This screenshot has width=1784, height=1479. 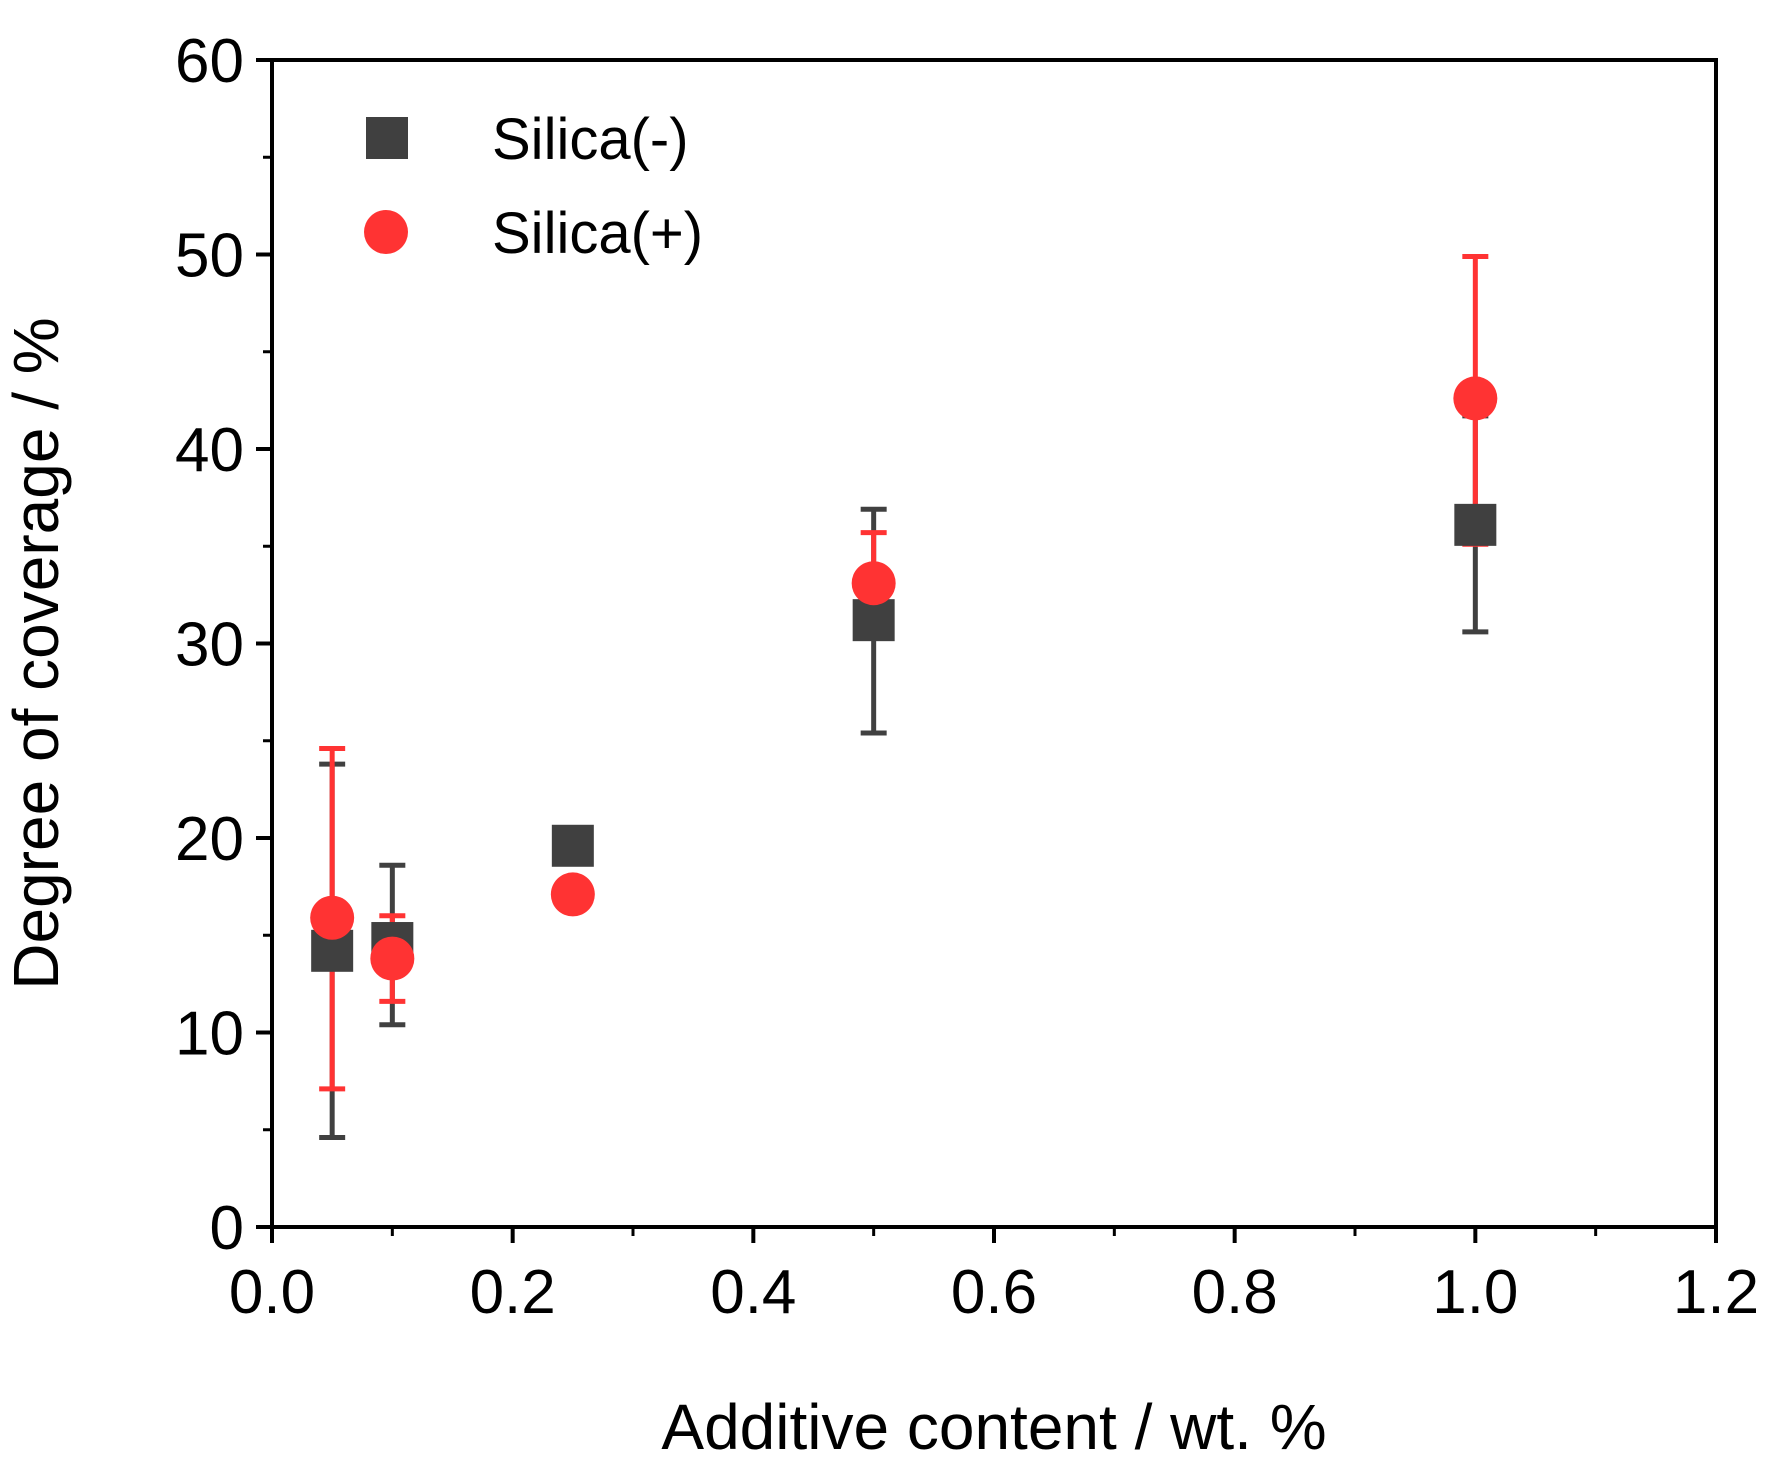 I want to click on y-tick-label: 40, so click(x=209, y=450).